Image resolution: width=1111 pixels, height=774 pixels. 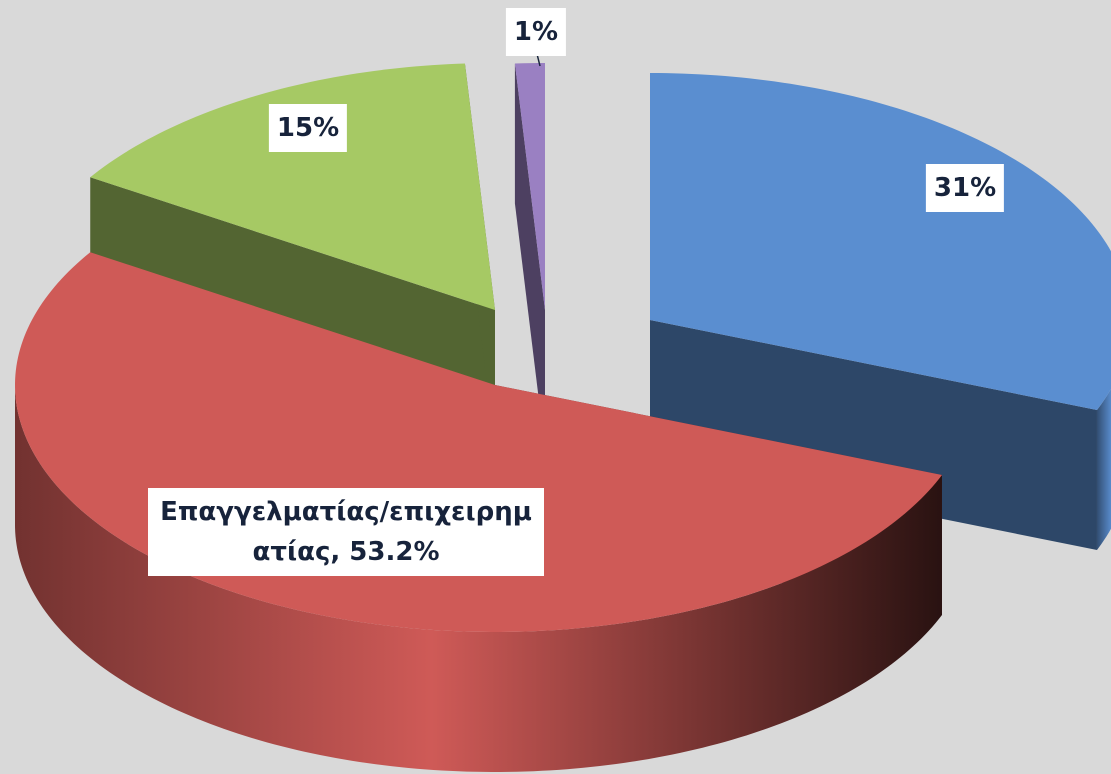 What do you see at coordinates (1103, 469) in the screenshot?
I see `slice-wall` at bounding box center [1103, 469].